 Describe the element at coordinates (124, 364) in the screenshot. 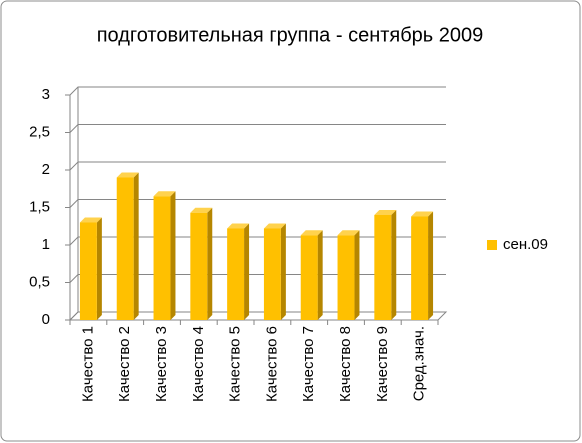

I see `x-tick-label: Качество 2` at that location.